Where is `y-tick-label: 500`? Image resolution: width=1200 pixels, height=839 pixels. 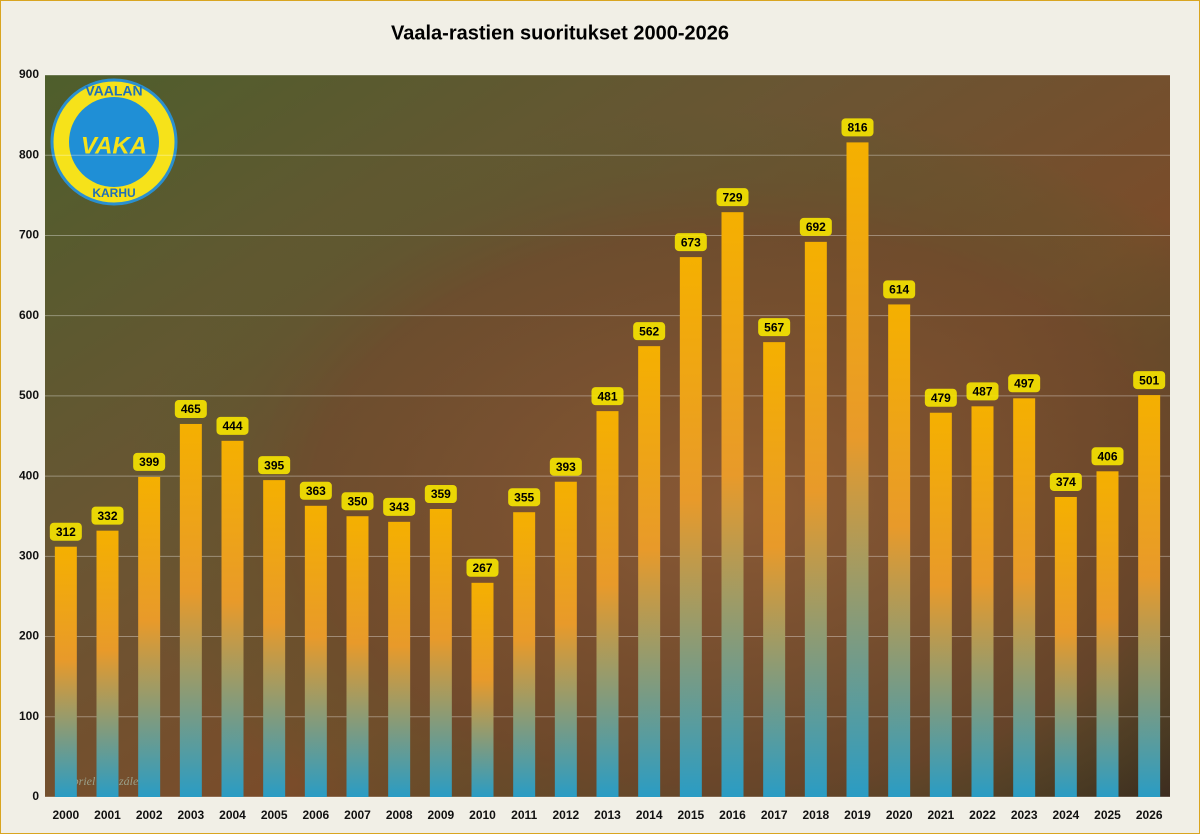
y-tick-label: 500 is located at coordinates (29, 395).